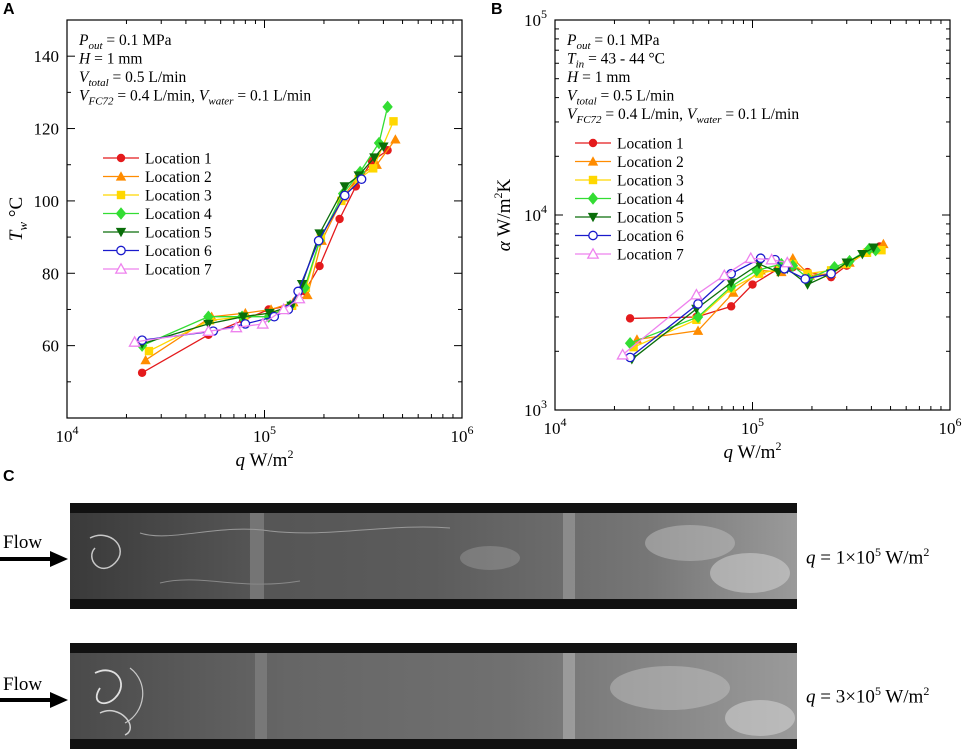 This screenshot has width=966, height=751. Describe the element at coordinates (50, 346) in the screenshot. I see `y-tick-label: 60` at that location.